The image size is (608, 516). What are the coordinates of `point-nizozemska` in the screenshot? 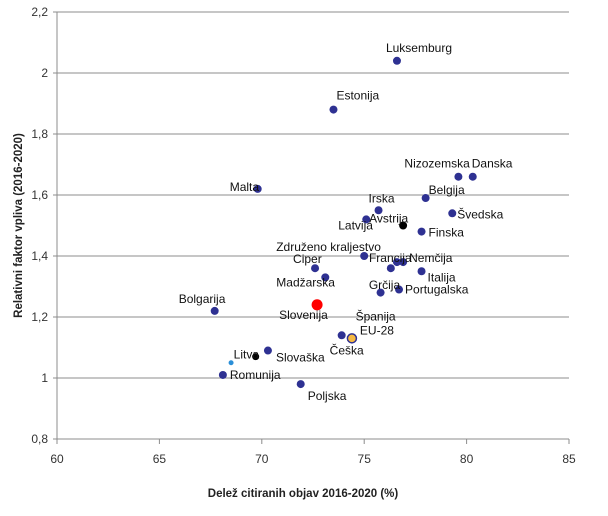 It's located at (458, 176).